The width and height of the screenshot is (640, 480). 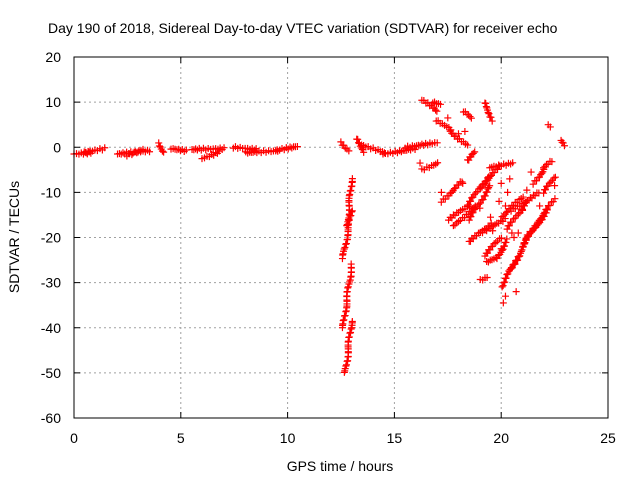 I want to click on y-tick-label: 0, so click(x=57, y=147).